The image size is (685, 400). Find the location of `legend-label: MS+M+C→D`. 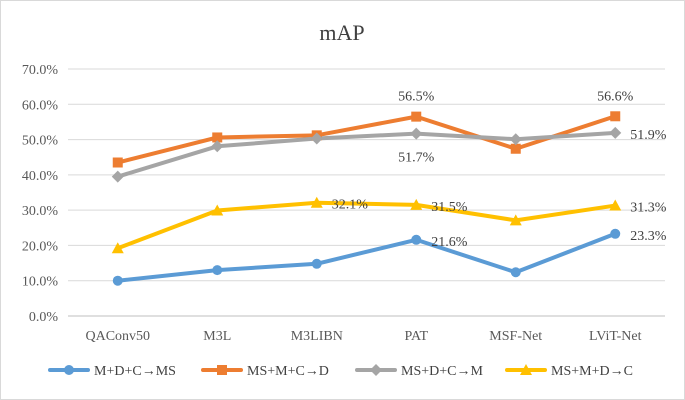

legend-label: MS+M+C→D is located at coordinates (288, 371).